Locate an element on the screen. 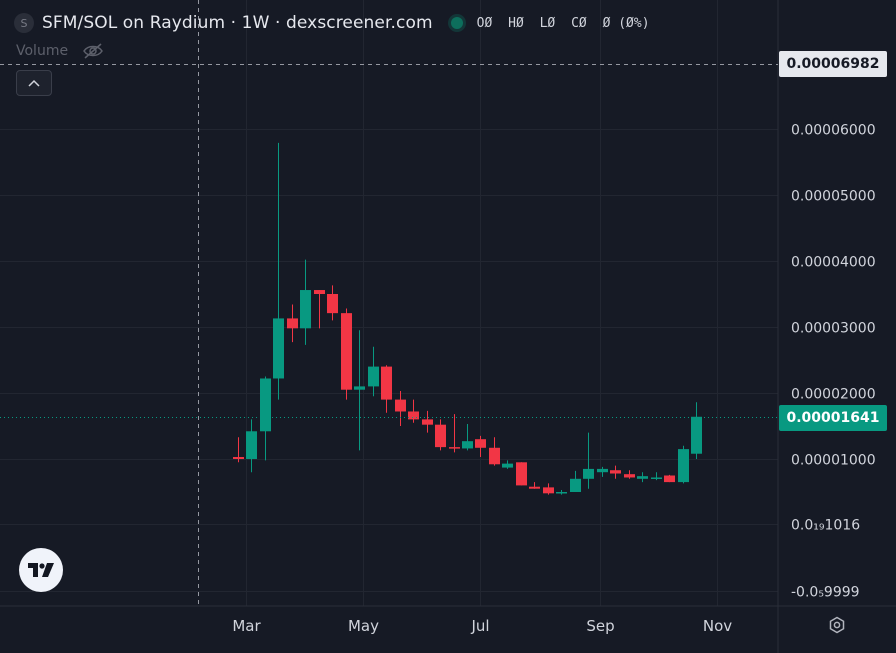 Image resolution: width=896 pixels, height=653 pixels. time-tick-label: May is located at coordinates (363, 626).